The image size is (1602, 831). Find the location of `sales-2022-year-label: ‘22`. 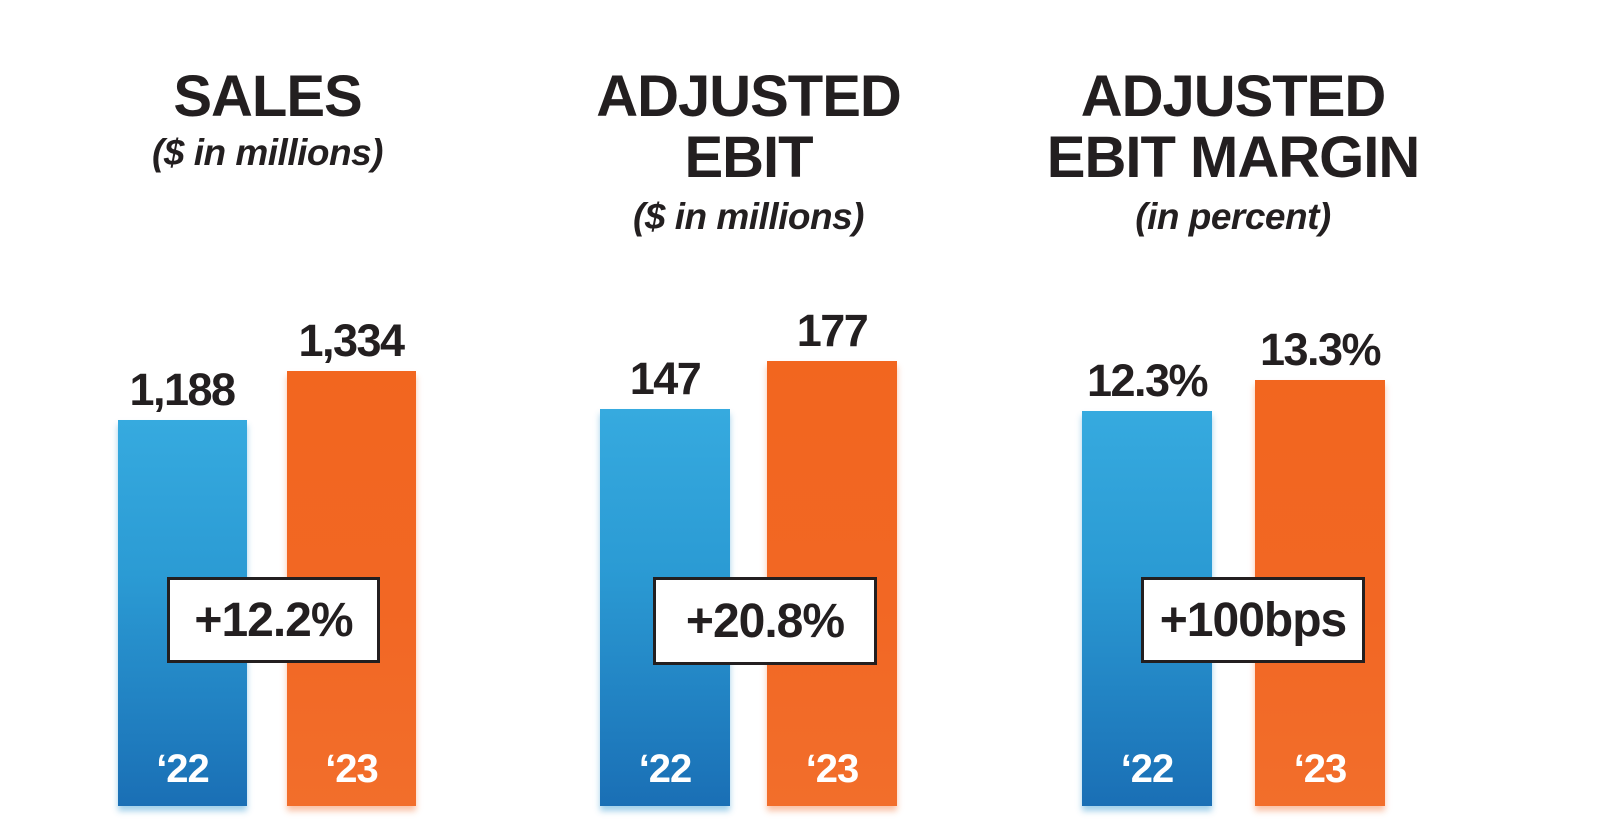

sales-2022-year-label: ‘22 is located at coordinates (183, 769).